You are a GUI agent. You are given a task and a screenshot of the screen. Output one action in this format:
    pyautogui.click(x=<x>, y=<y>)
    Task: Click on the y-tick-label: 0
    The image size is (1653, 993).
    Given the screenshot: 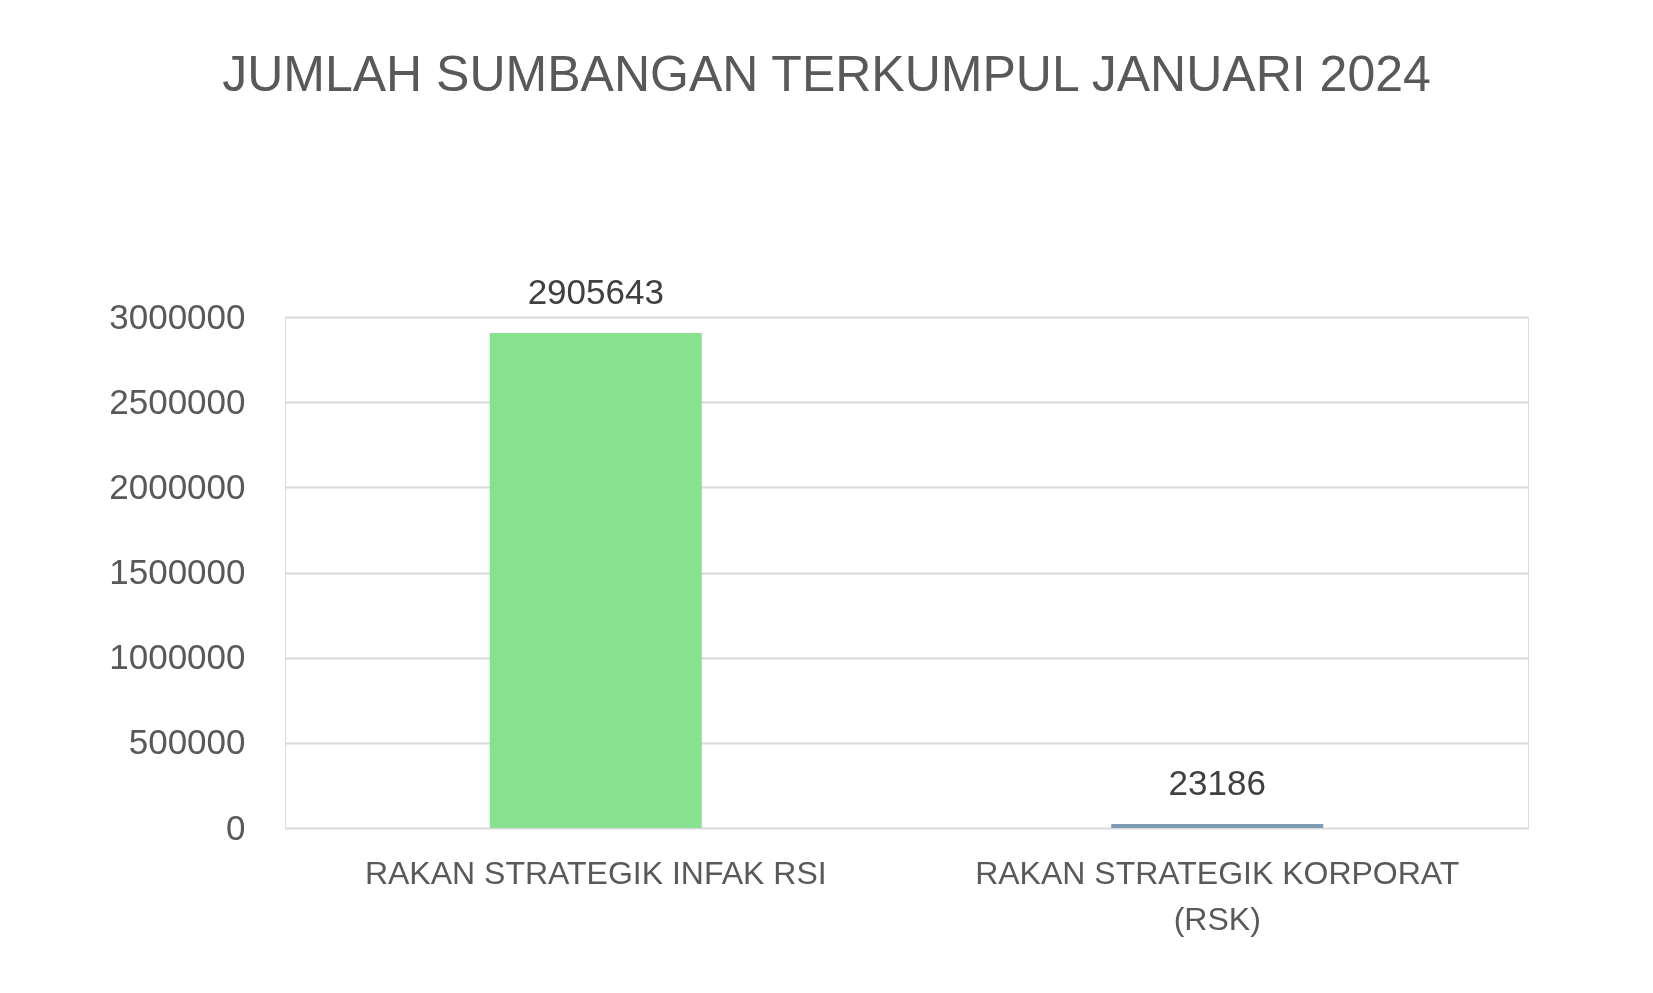 What is the action you would take?
    pyautogui.click(x=236, y=827)
    